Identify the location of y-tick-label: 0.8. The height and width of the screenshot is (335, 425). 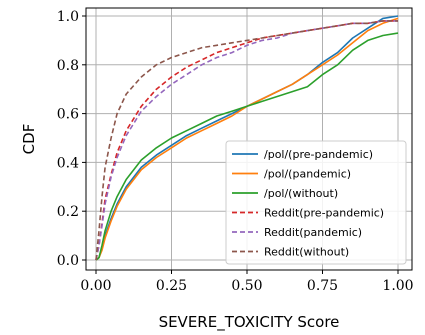
(68, 66).